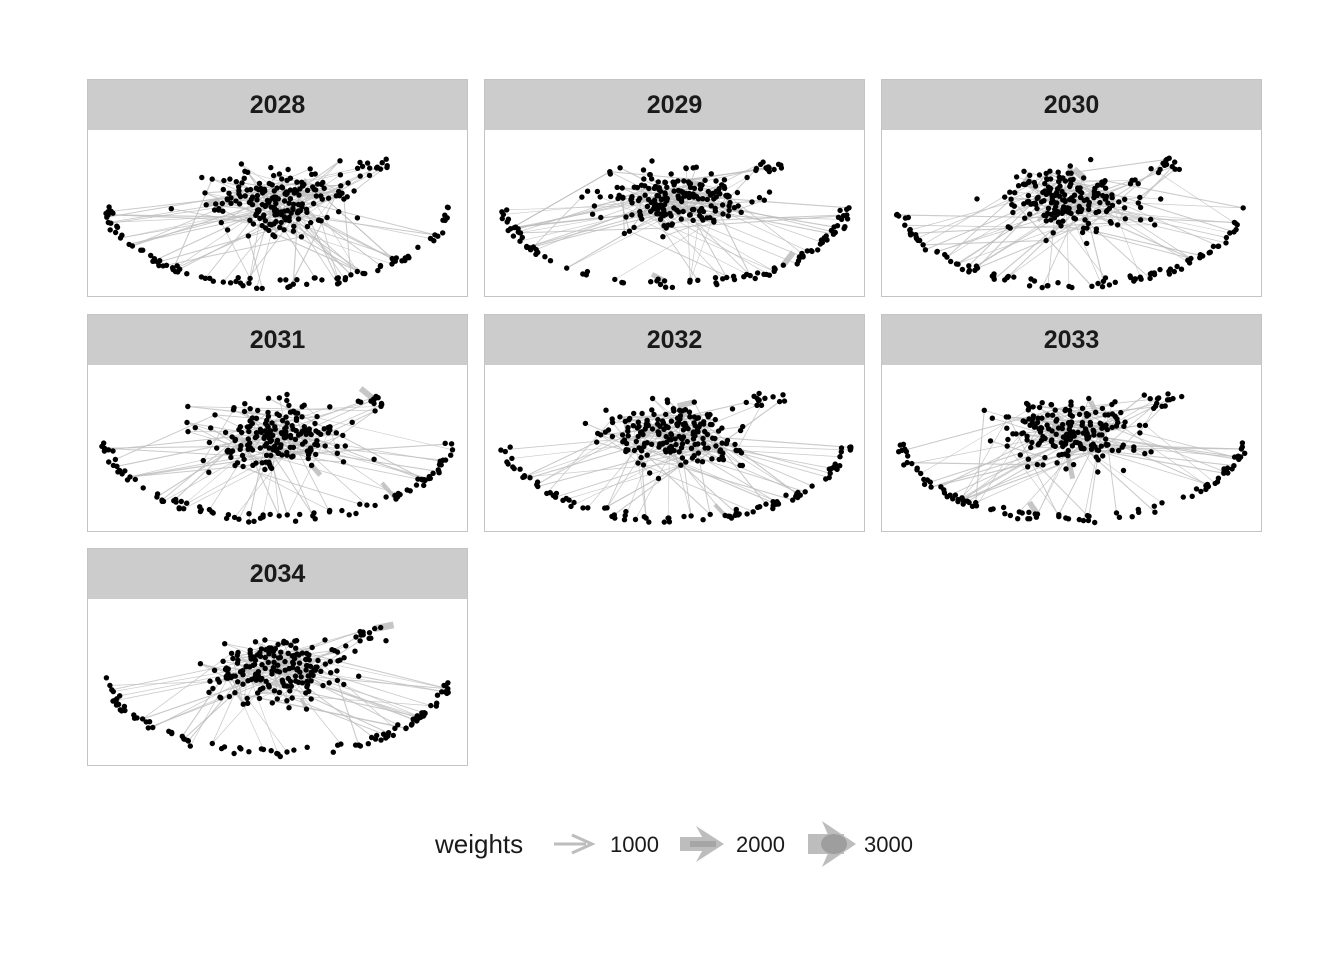  Describe the element at coordinates (674, 339) in the screenshot. I see `facet-label: 2032` at that location.